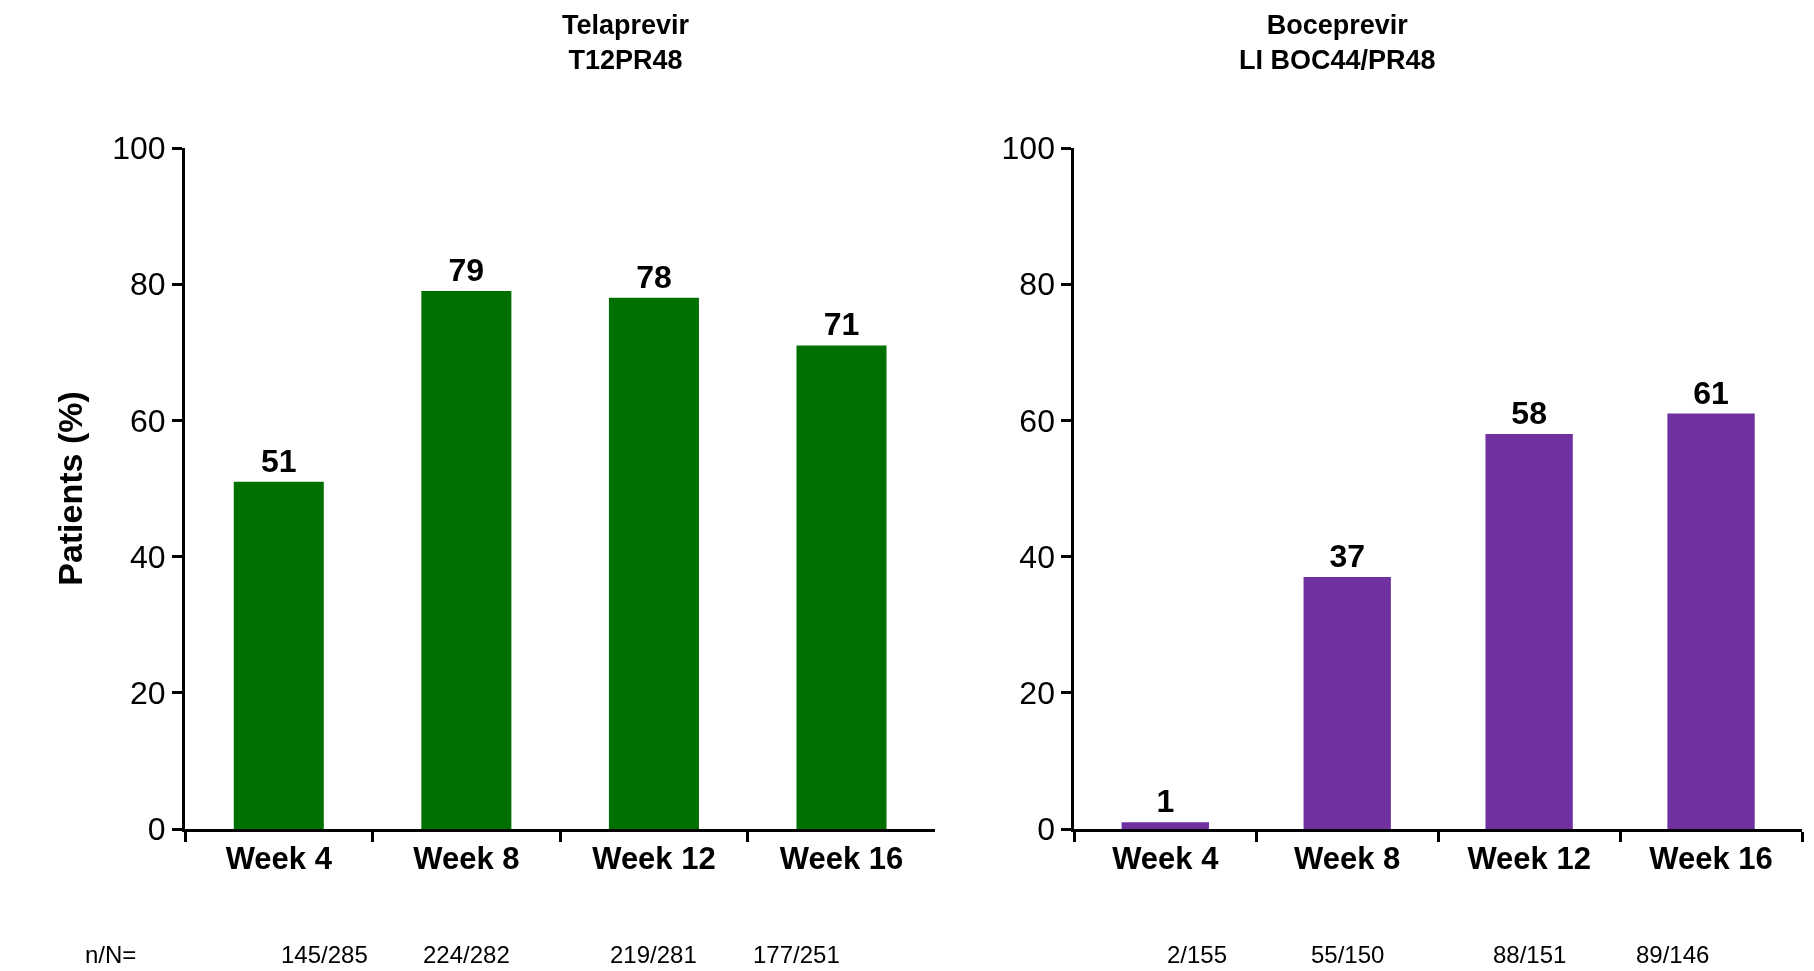 This screenshot has width=1814, height=971. What do you see at coordinates (1529, 413) in the screenshot?
I see `data-label: 58` at bounding box center [1529, 413].